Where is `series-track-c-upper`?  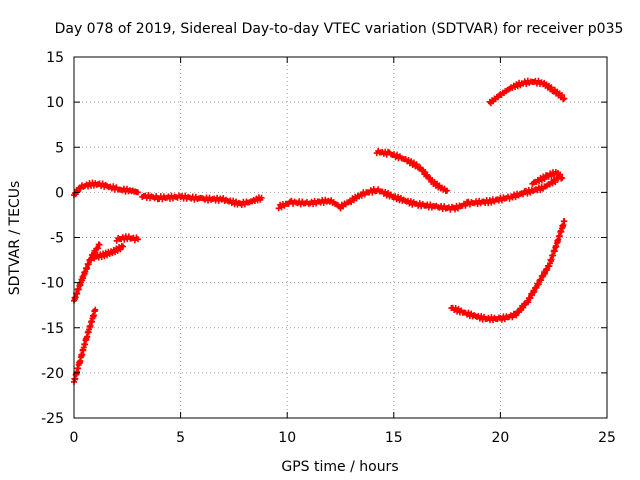 series-track-c-upper is located at coordinates (547, 177).